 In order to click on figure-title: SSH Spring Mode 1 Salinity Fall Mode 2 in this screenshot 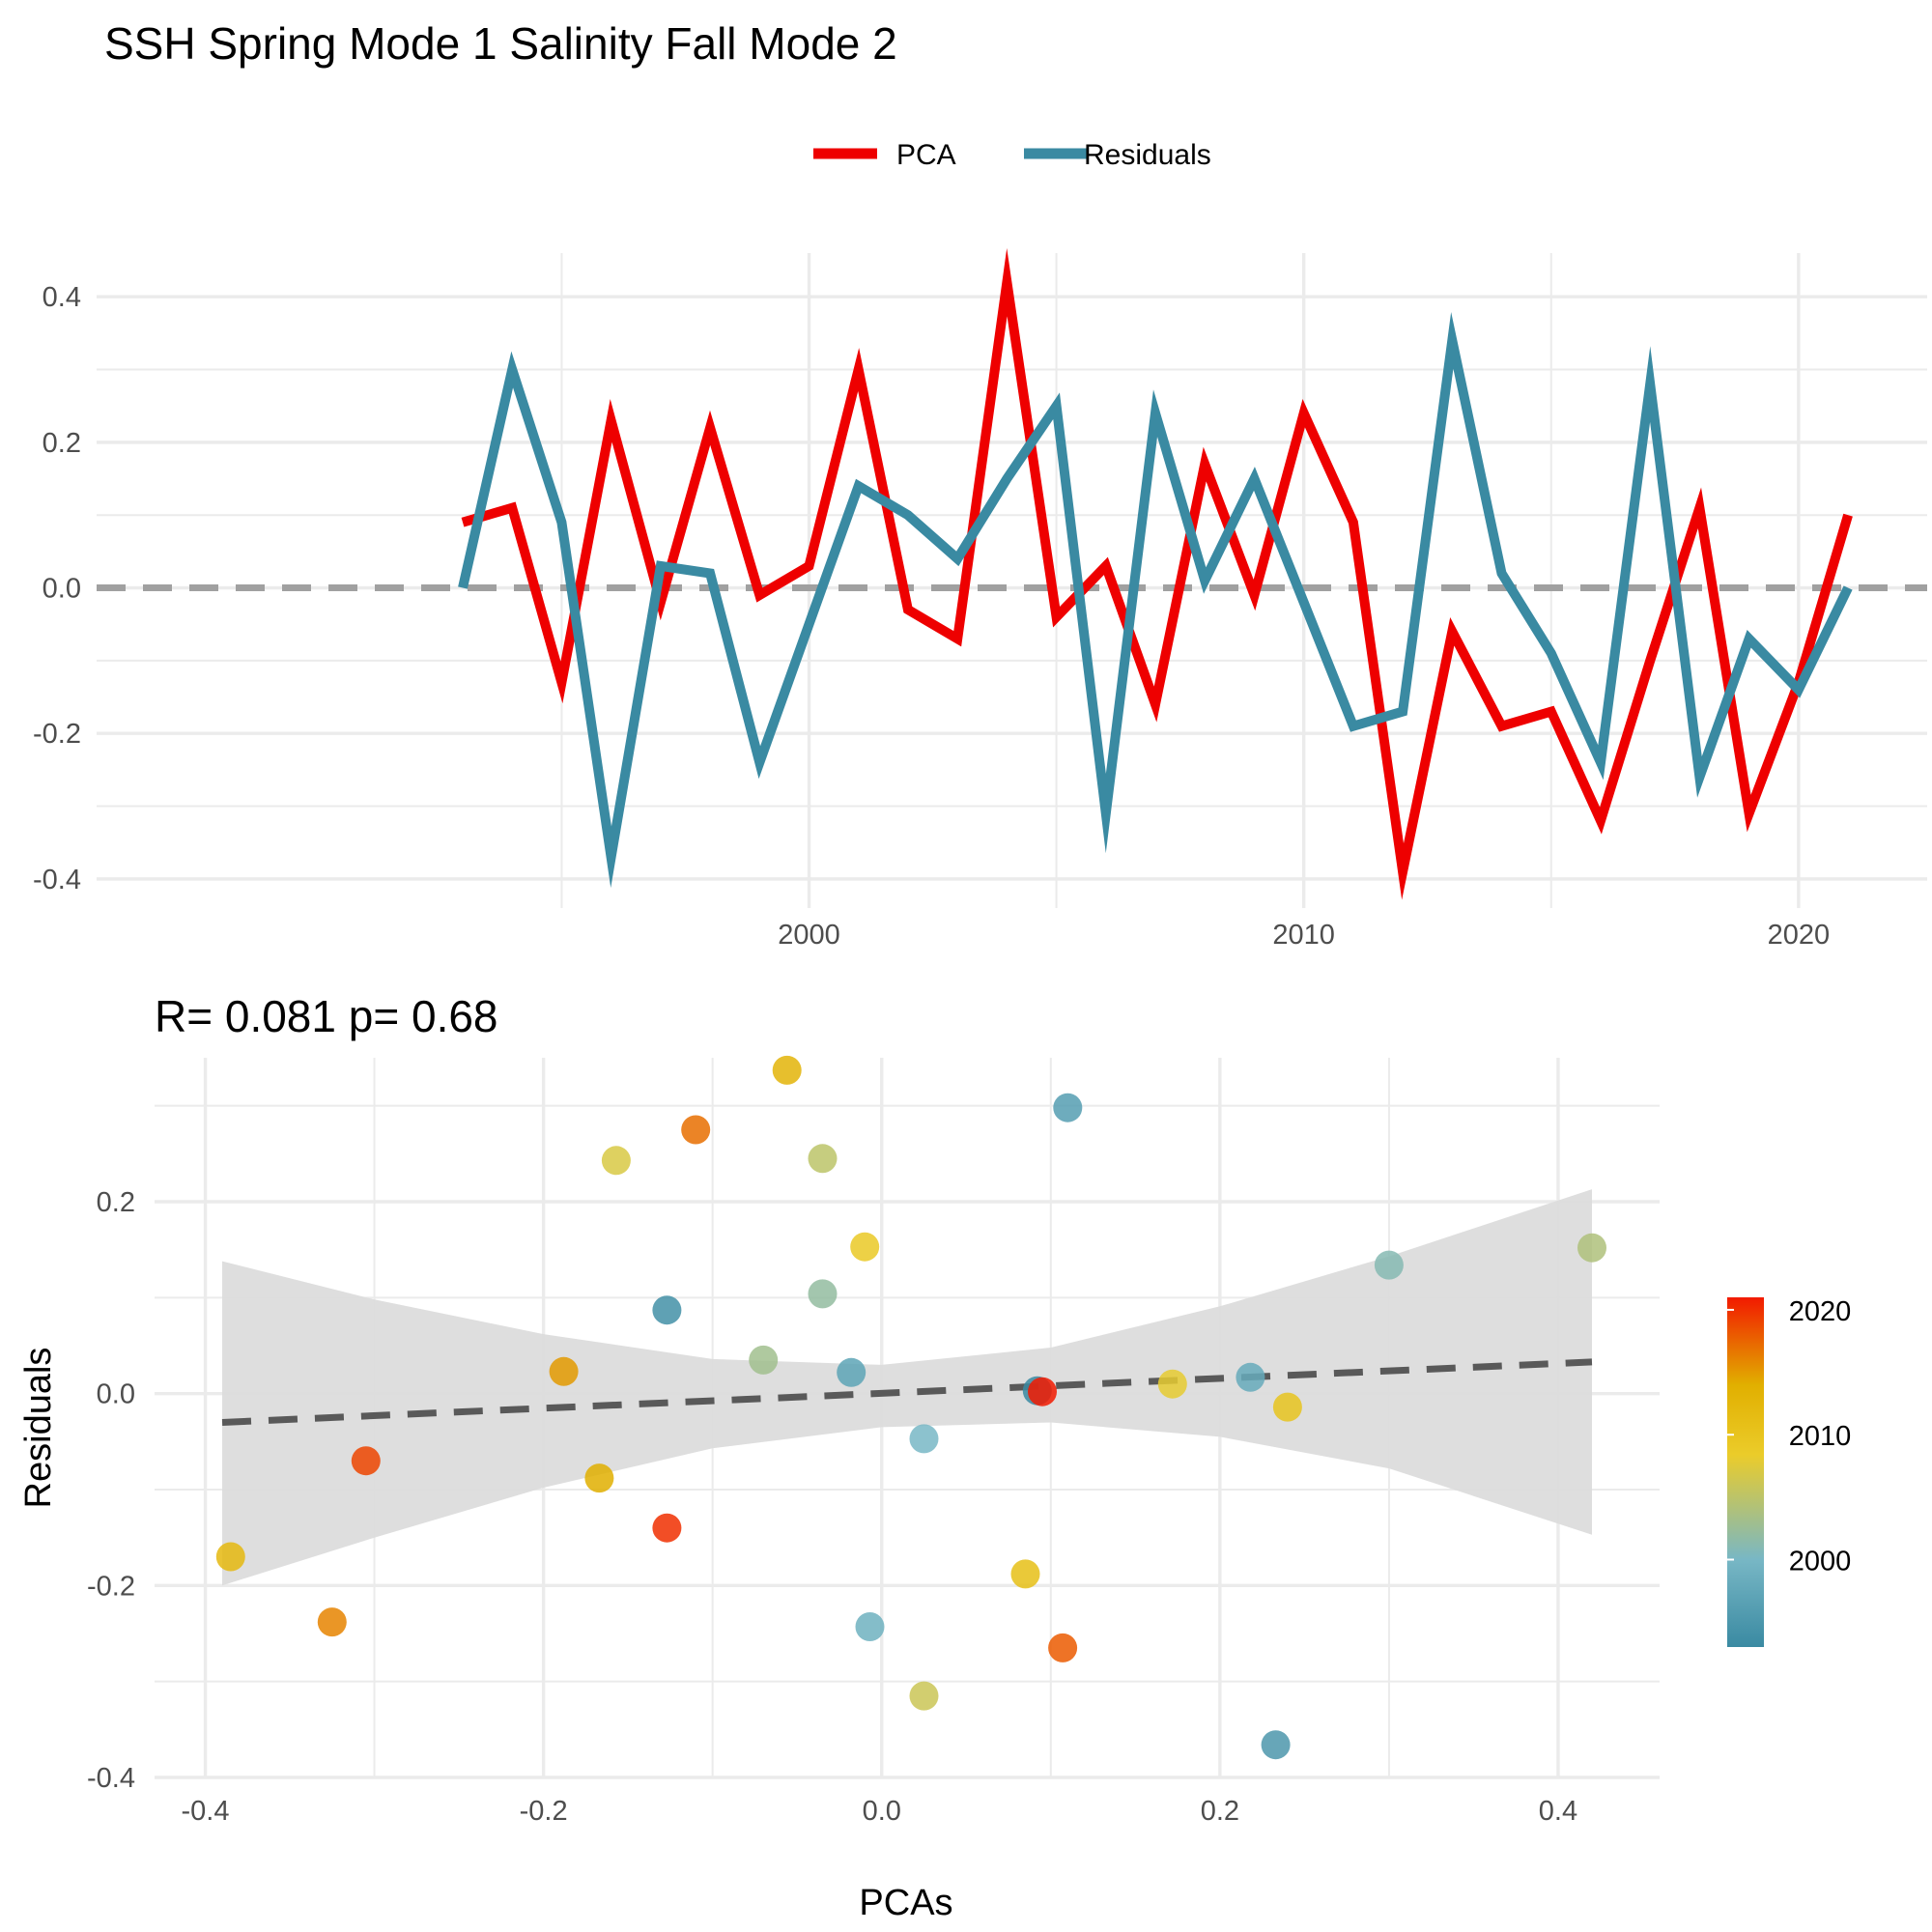, I will do `click(500, 43)`.